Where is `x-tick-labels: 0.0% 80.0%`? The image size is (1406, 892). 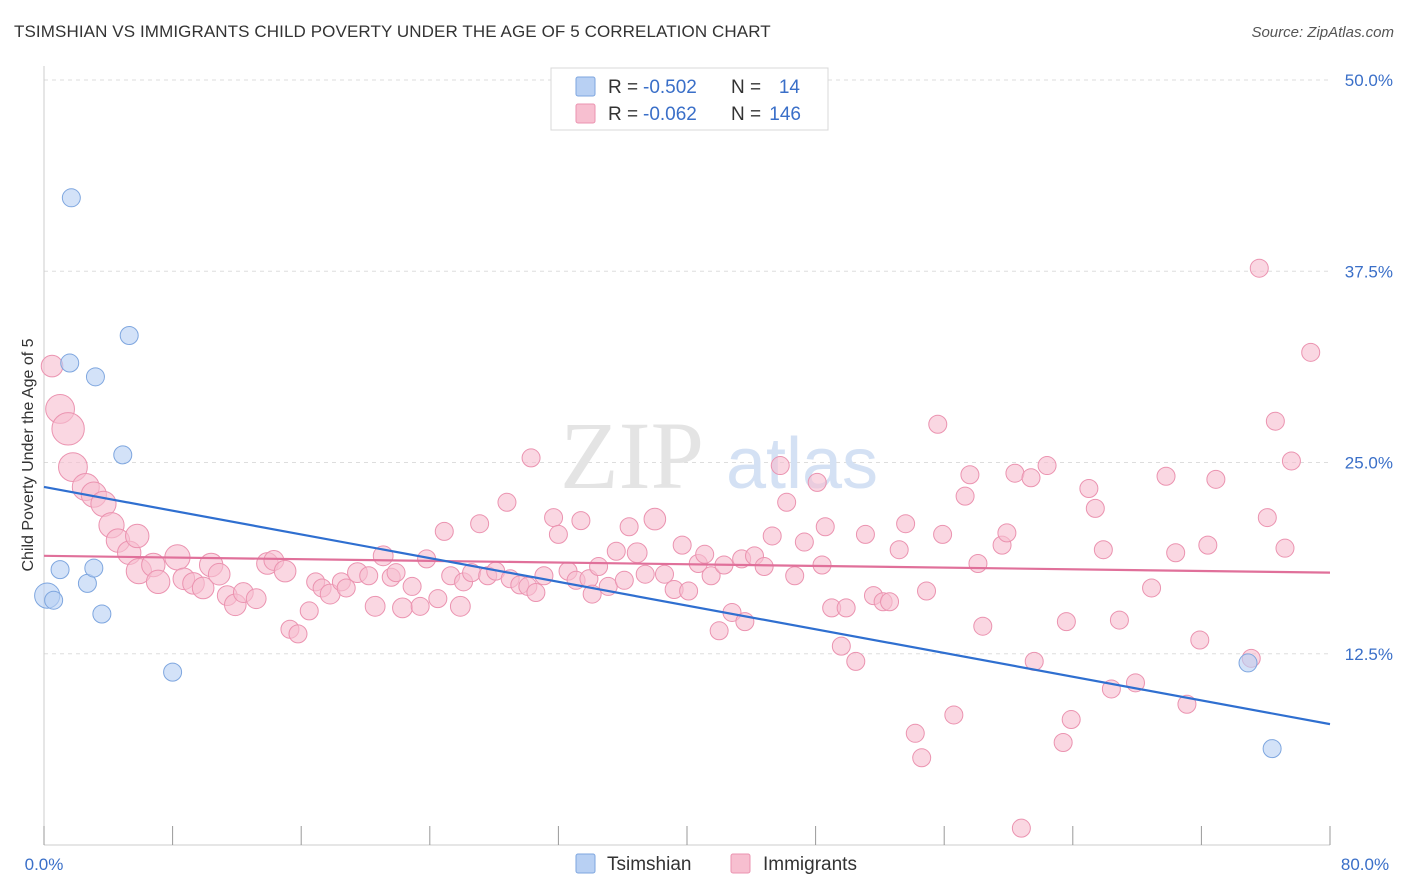
x-tick-labels: 0.0% 80.0% is located at coordinates (707, 864).